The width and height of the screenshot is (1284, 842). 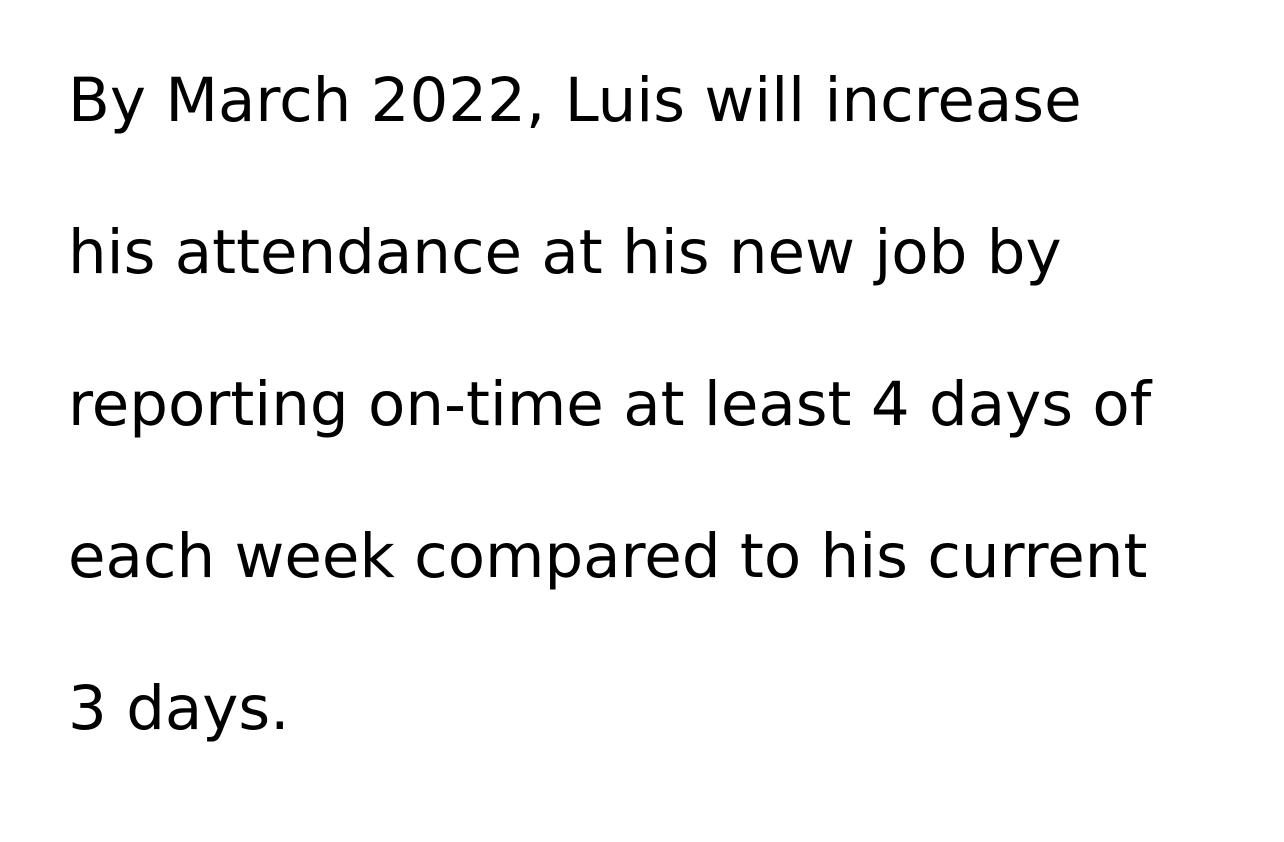 What do you see at coordinates (610, 404) in the screenshot?
I see `goal-line-3: reporting on-time at least 4 days of` at bounding box center [610, 404].